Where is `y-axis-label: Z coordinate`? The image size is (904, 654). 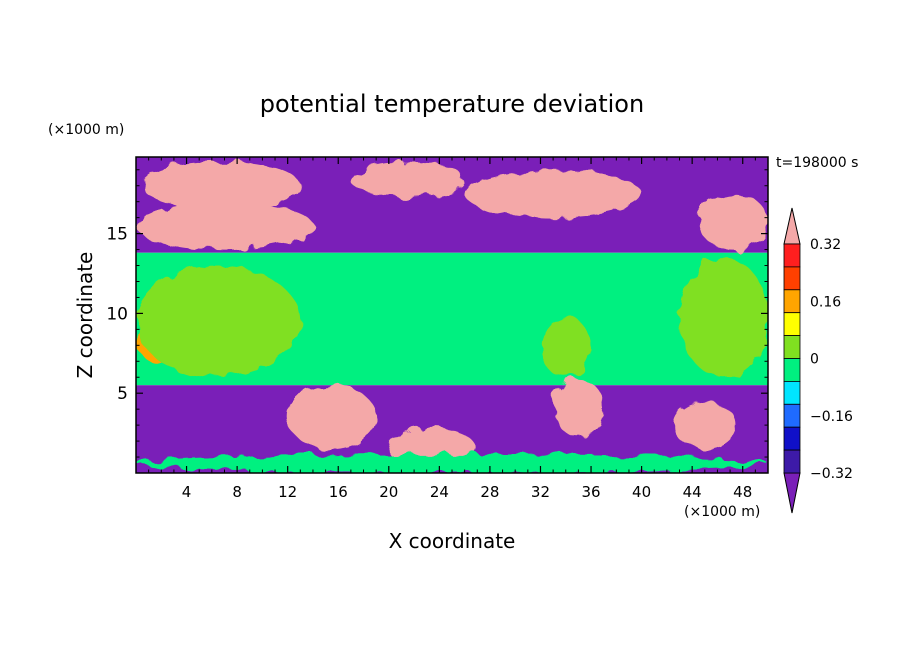 y-axis-label: Z coordinate is located at coordinates (85, 315).